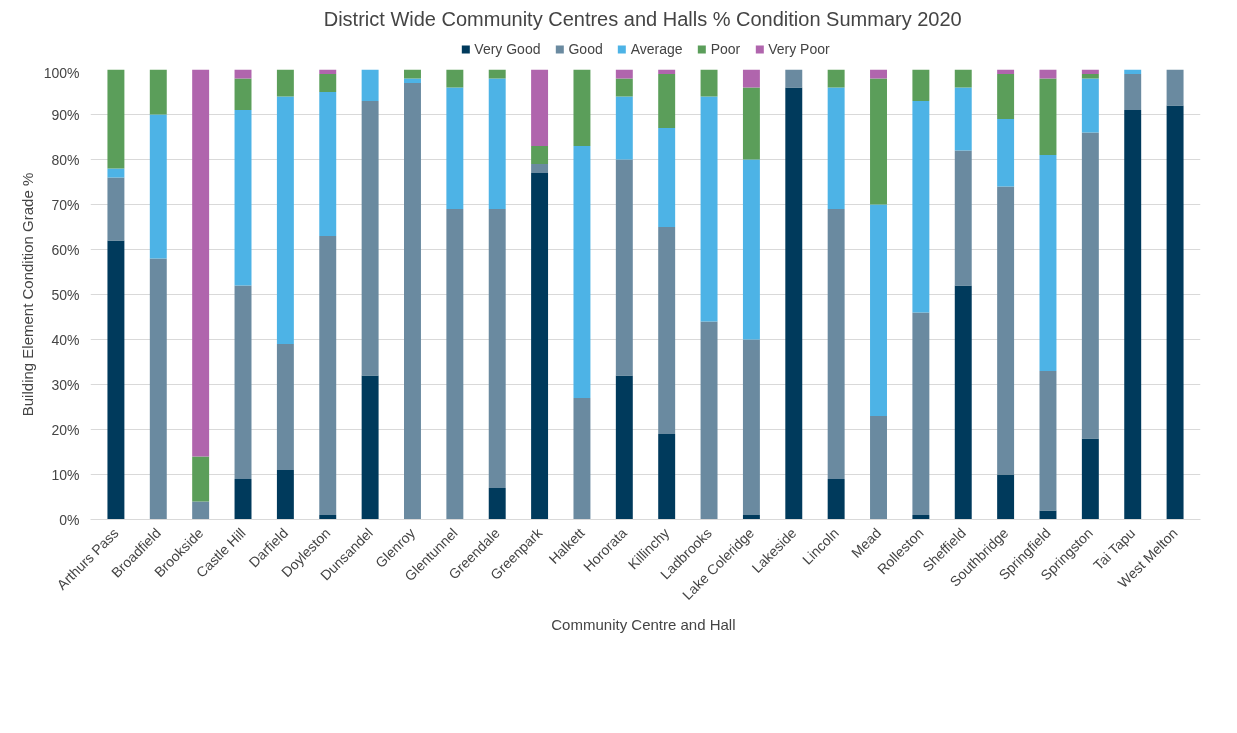 This screenshot has height=733, width=1237. I want to click on y-tick-label: 10%, so click(65, 474).